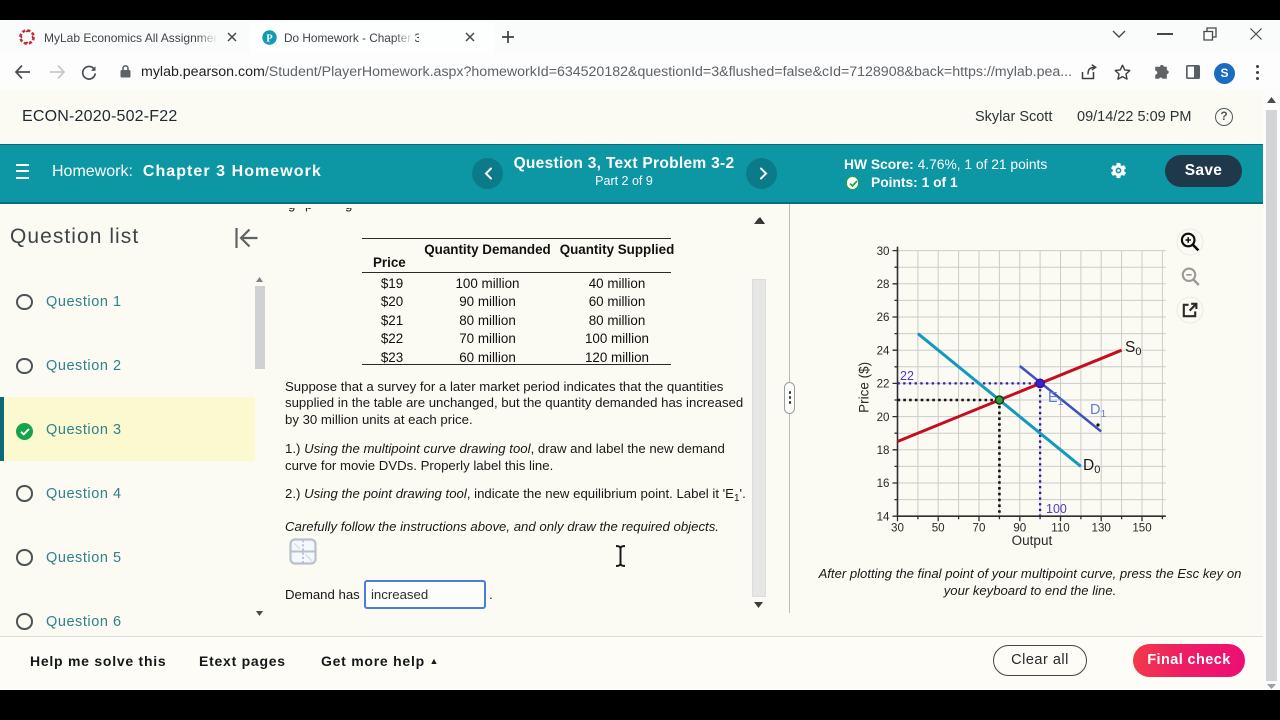 This screenshot has width=1280, height=720. I want to click on svg-text: D0, so click(1091, 466).